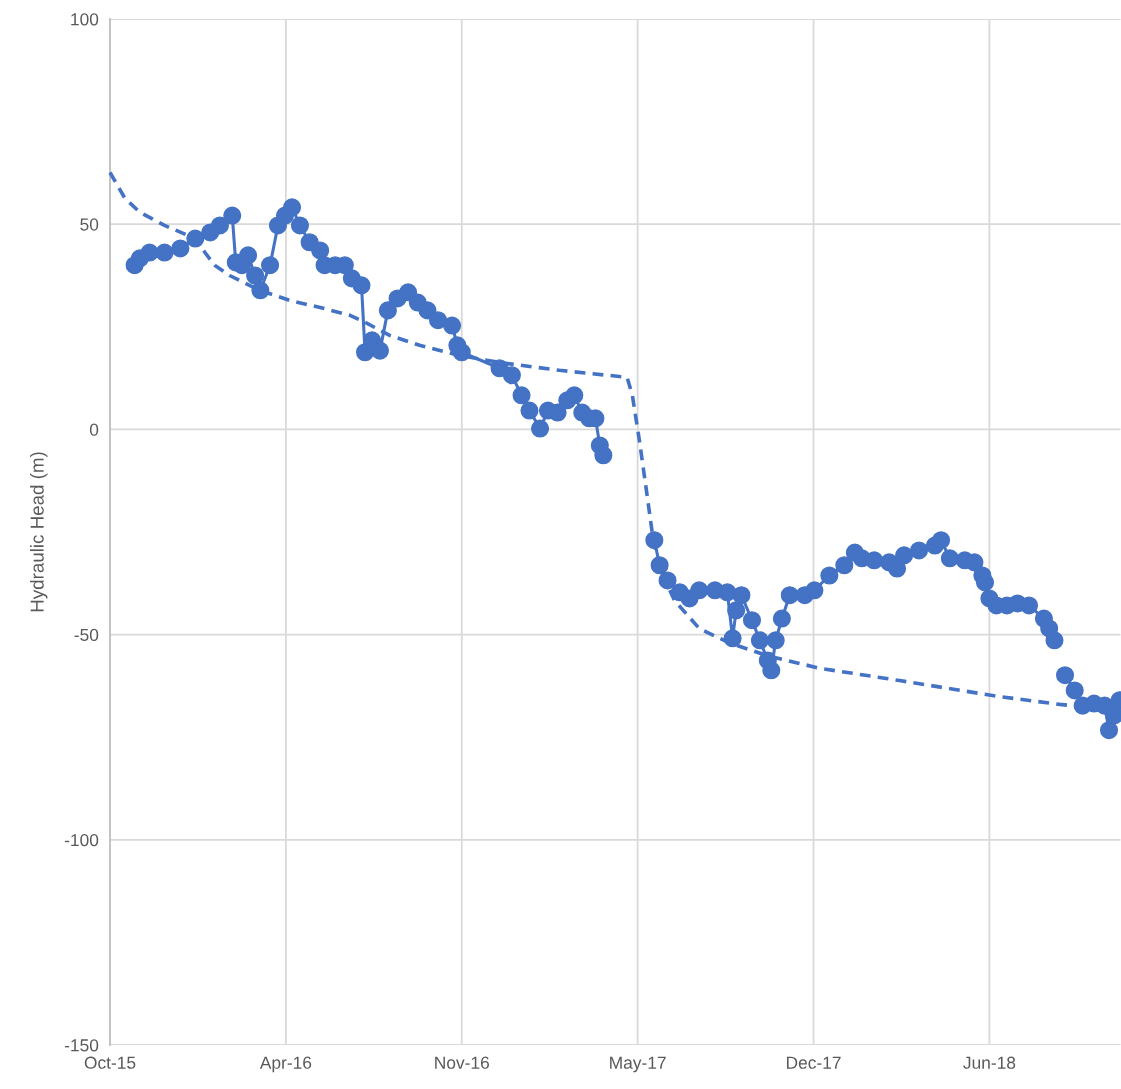 The image size is (1121, 1089). I want to click on y-tick-label: -50, so click(86, 635).